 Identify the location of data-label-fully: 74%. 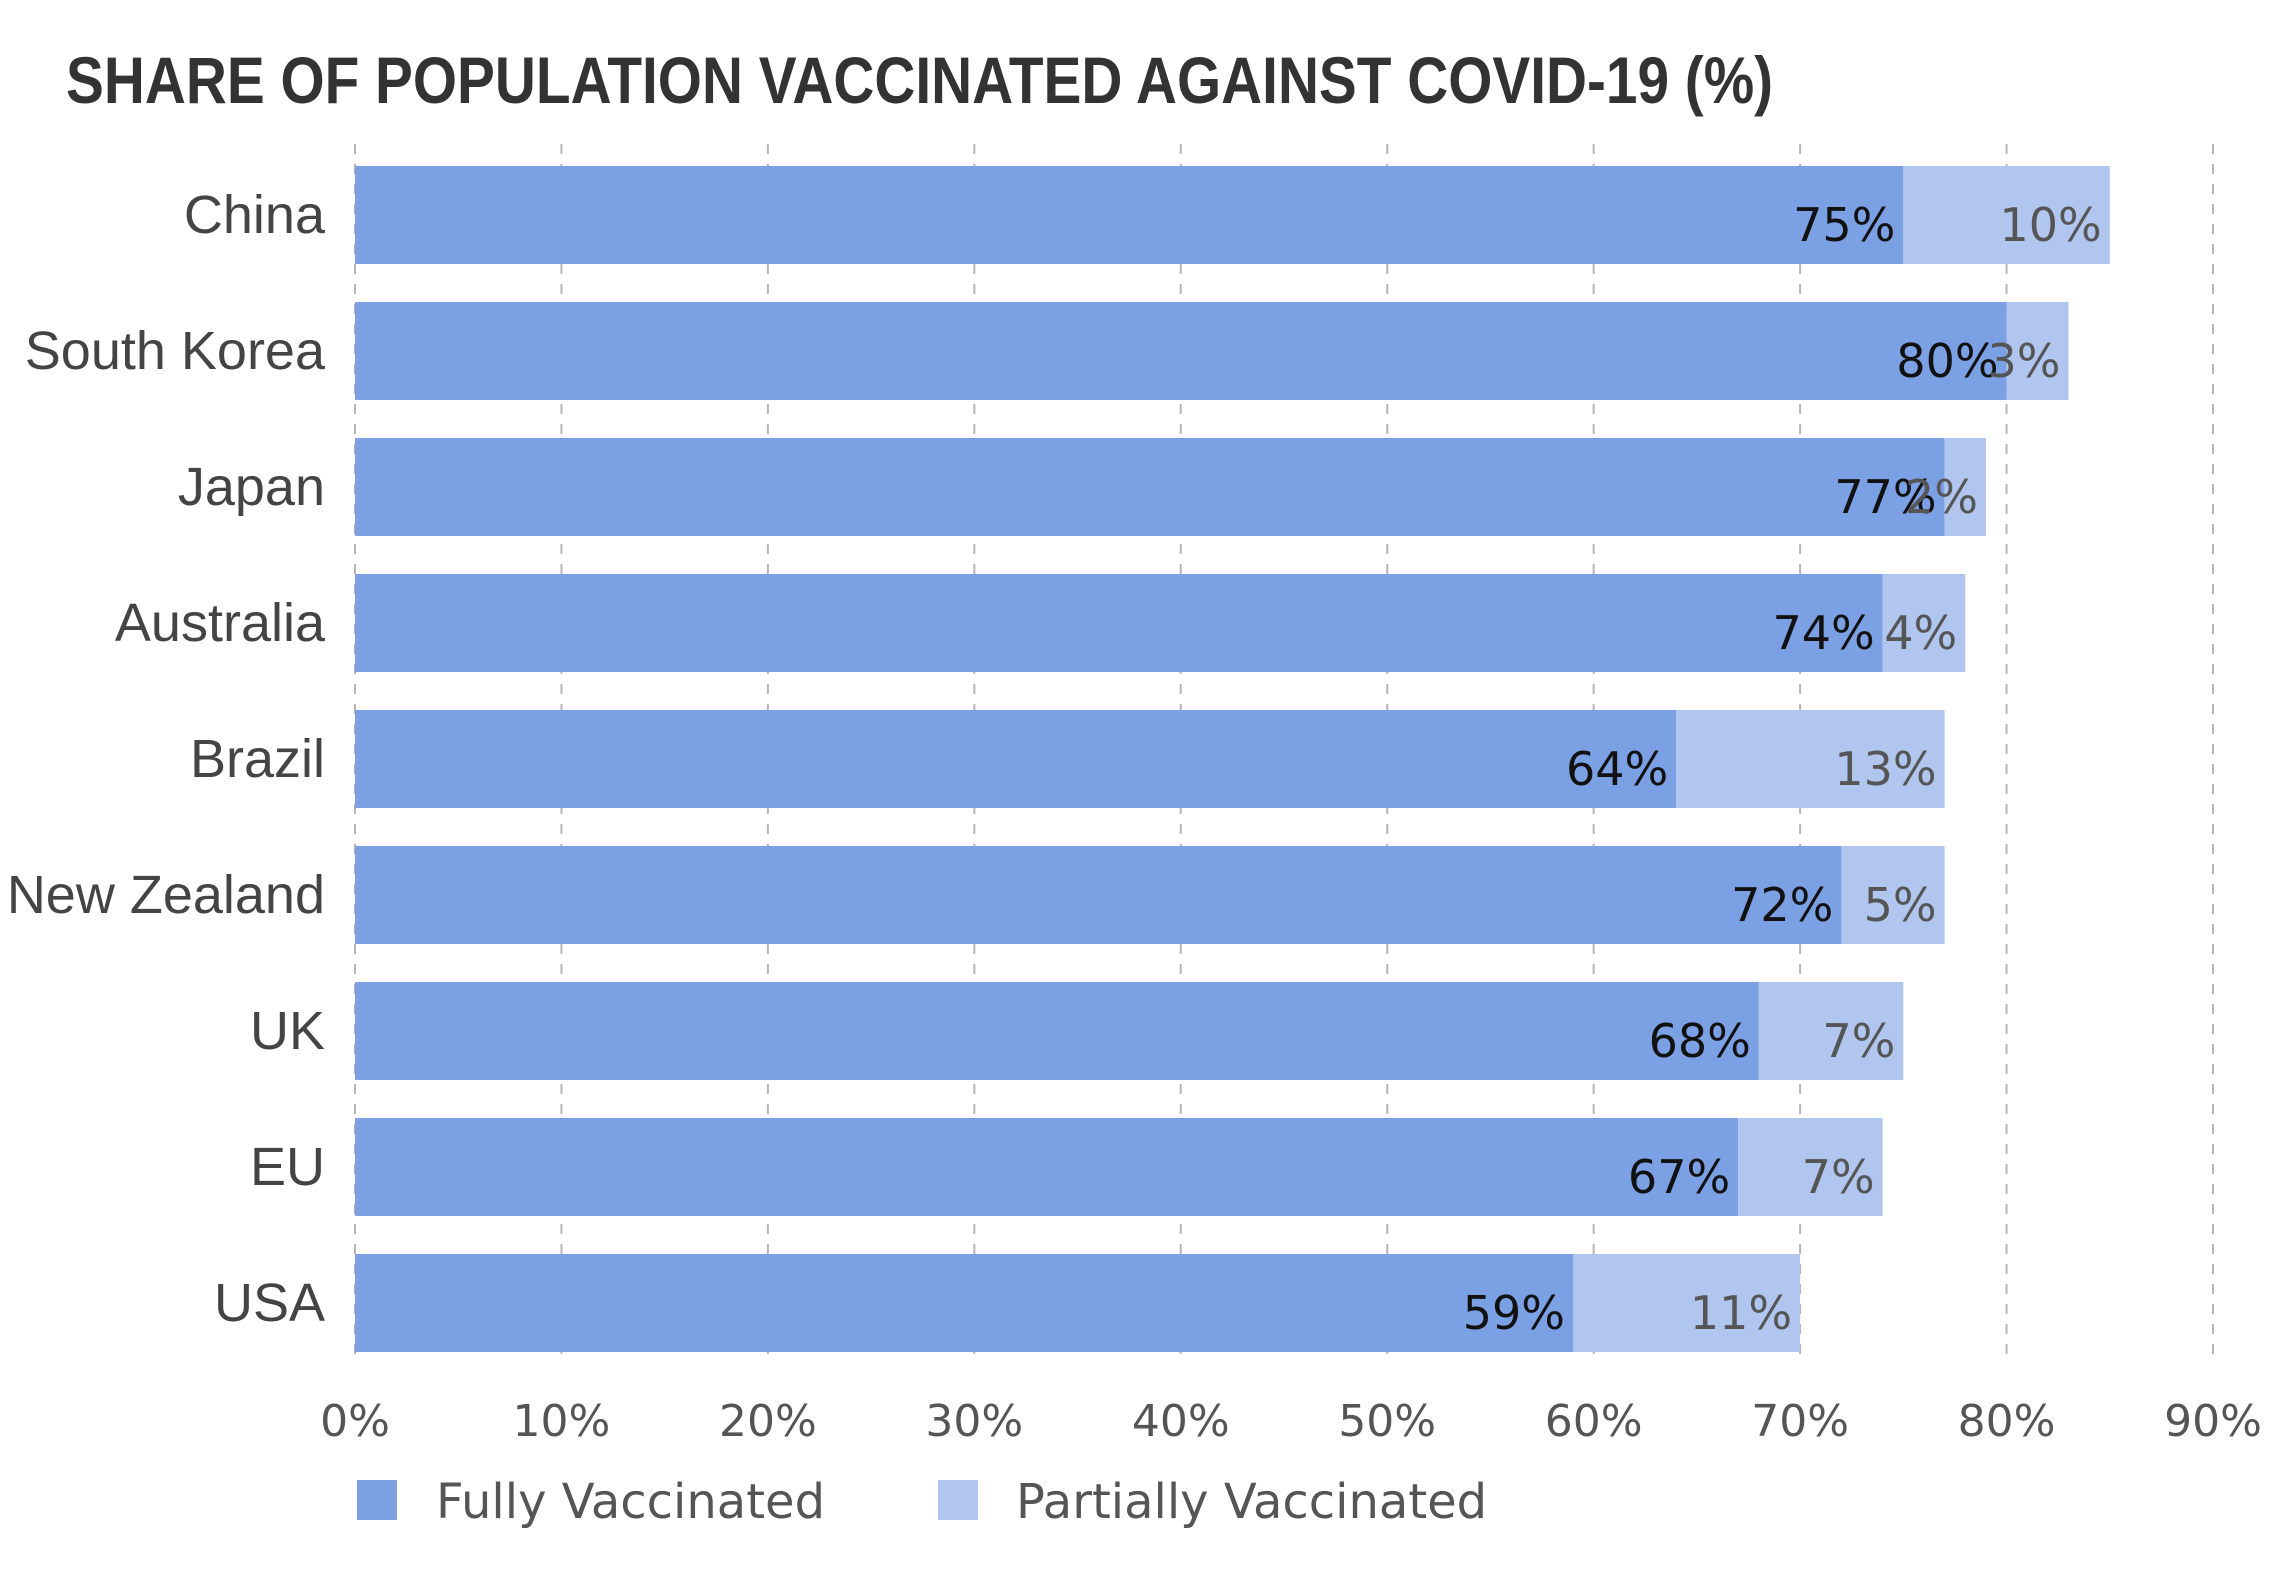
(1823, 633).